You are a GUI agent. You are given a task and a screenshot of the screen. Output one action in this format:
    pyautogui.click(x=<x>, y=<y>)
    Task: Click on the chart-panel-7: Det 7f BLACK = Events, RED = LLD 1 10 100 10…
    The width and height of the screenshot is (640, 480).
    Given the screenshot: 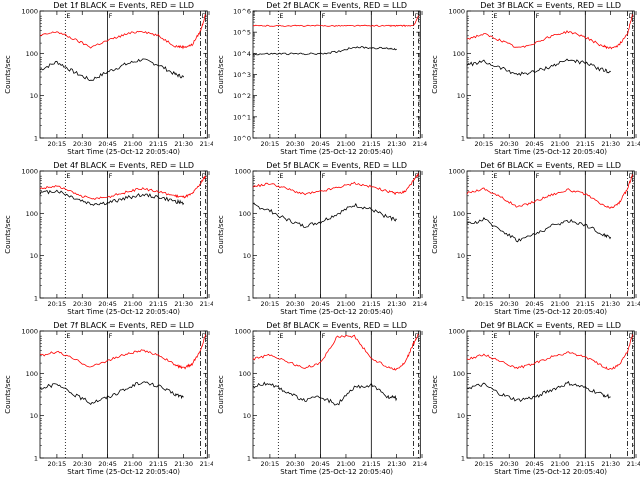 What is the action you would take?
    pyautogui.click(x=109, y=398)
    